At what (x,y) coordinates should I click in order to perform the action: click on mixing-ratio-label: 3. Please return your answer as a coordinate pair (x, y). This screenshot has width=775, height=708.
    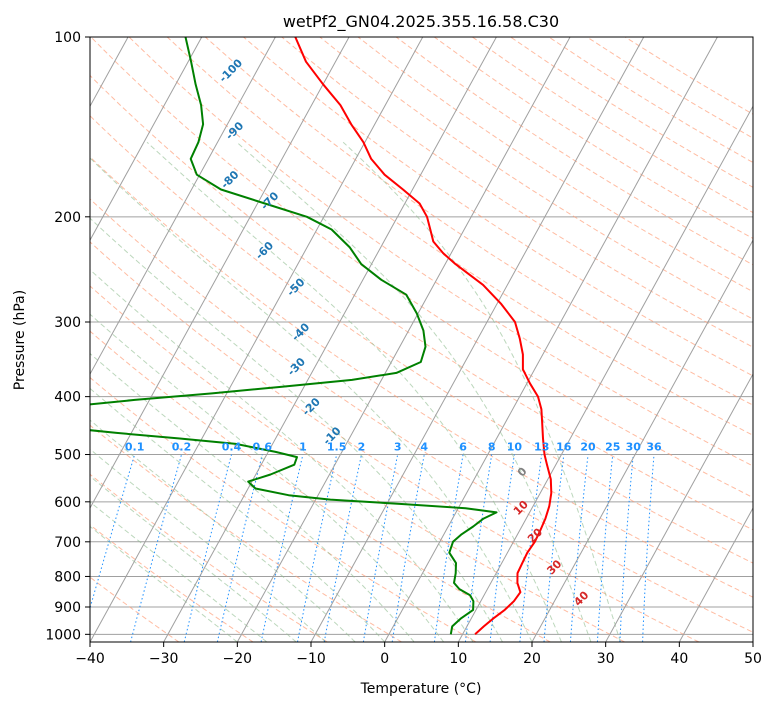
    Looking at the image, I should click on (398, 447).